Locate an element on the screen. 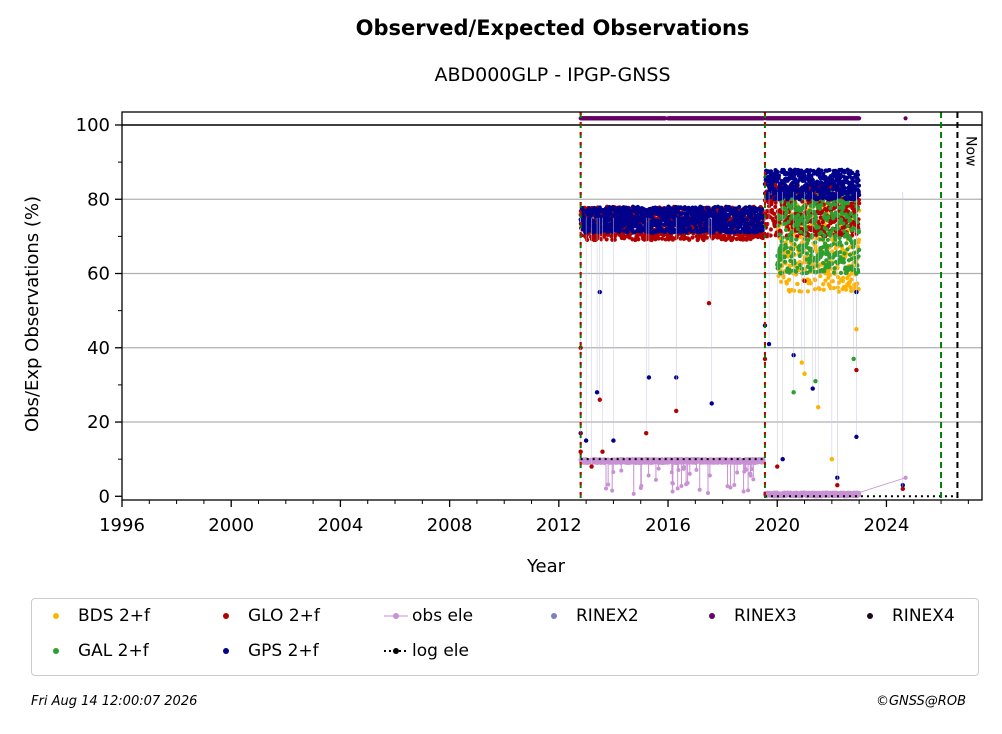 The image size is (1002, 734). point-rinex3 is located at coordinates (905, 118).